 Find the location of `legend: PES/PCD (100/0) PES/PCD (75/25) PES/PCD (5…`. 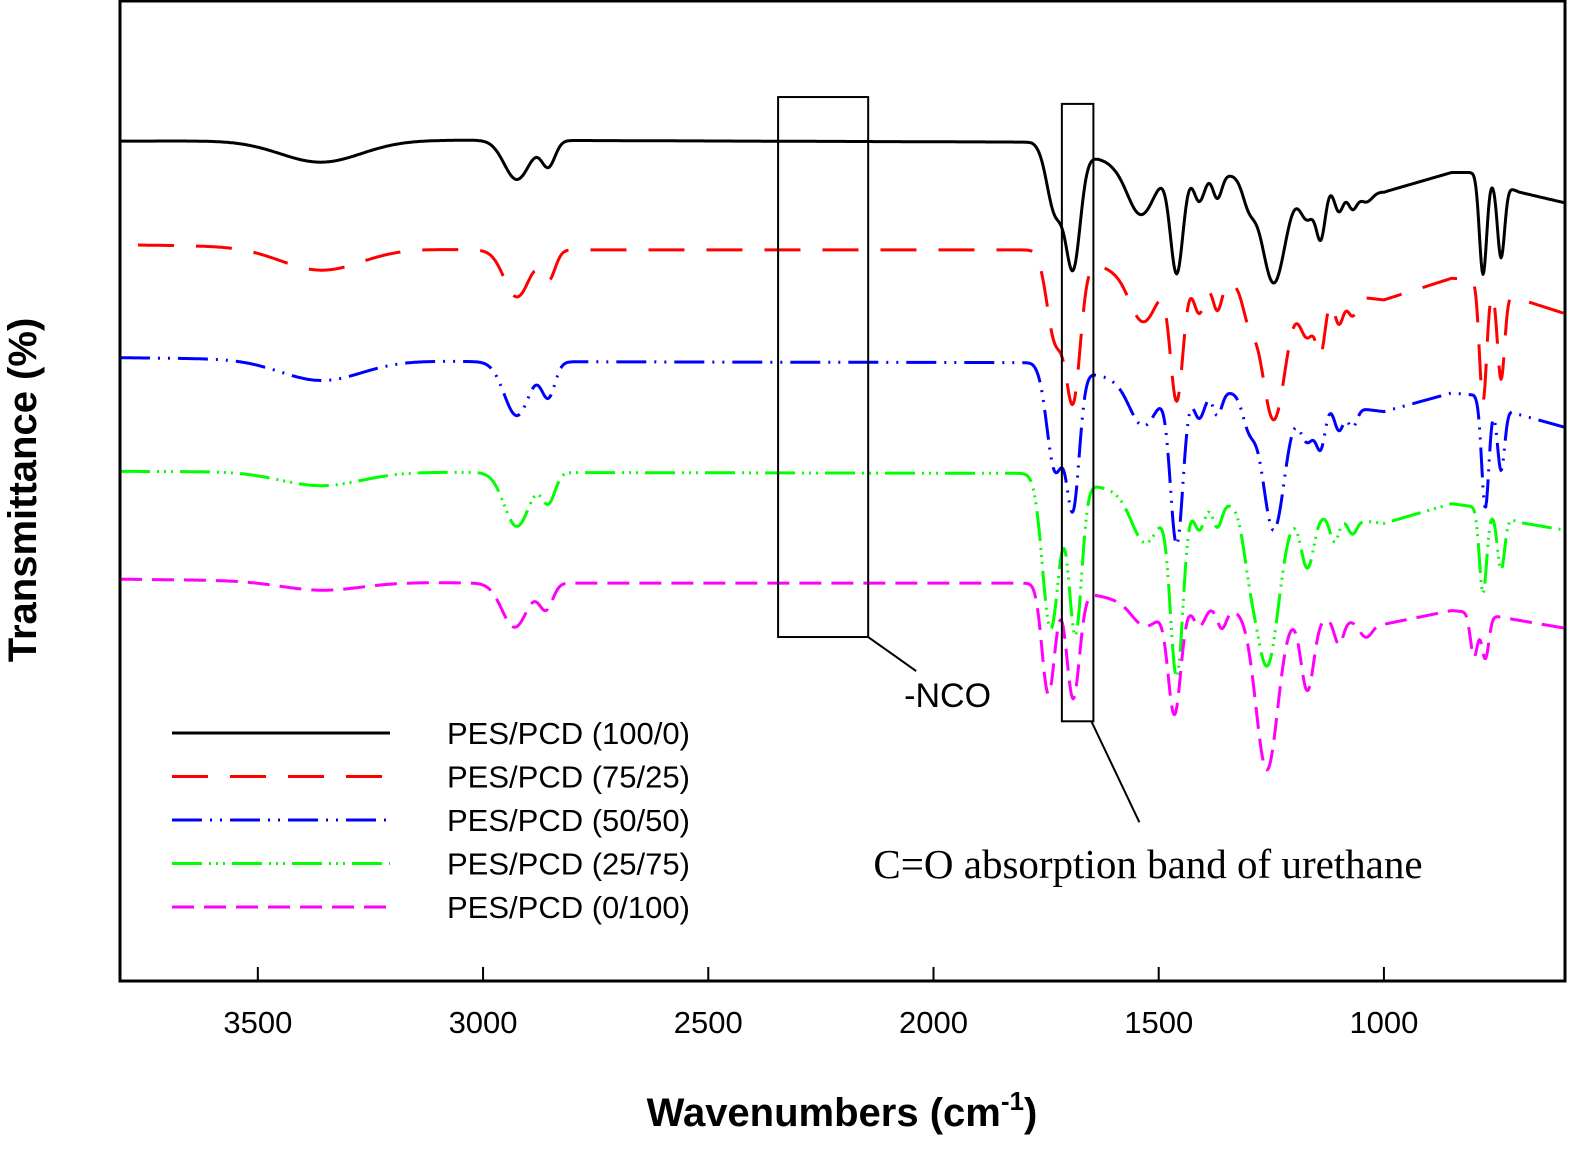

legend: PES/PCD (100/0) PES/PCD (75/25) PES/PCD (5… is located at coordinates (431, 820).